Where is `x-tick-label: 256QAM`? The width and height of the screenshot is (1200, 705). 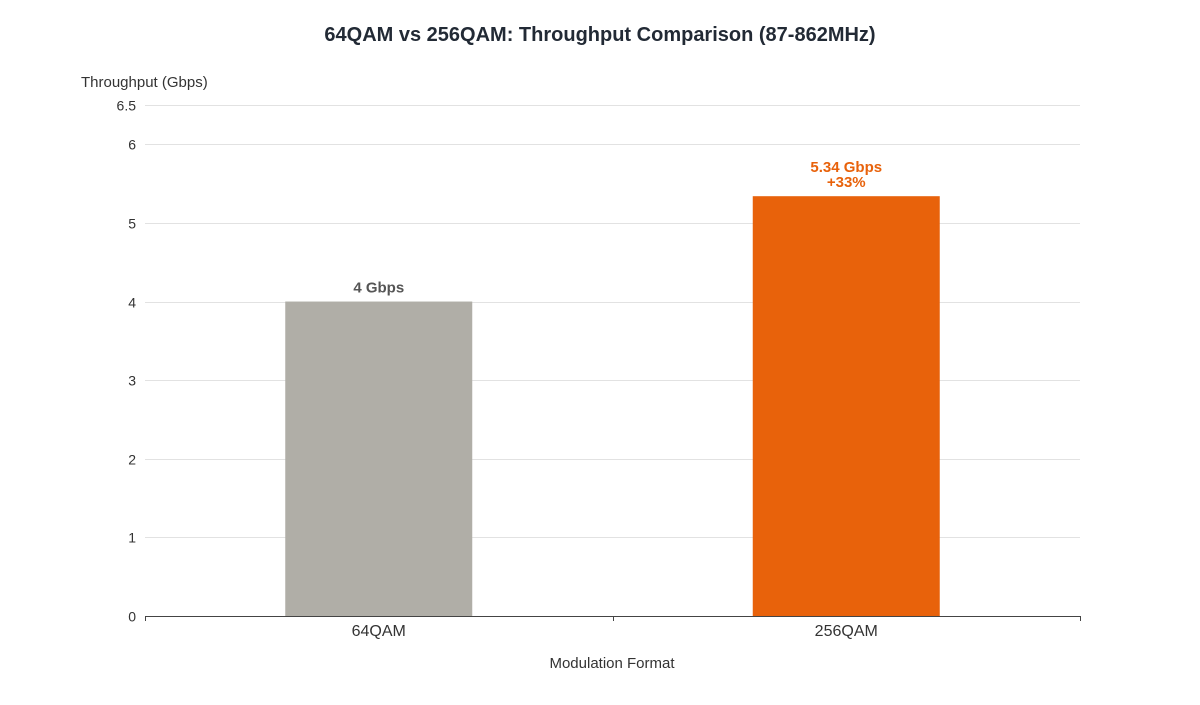 x-tick-label: 256QAM is located at coordinates (846, 631).